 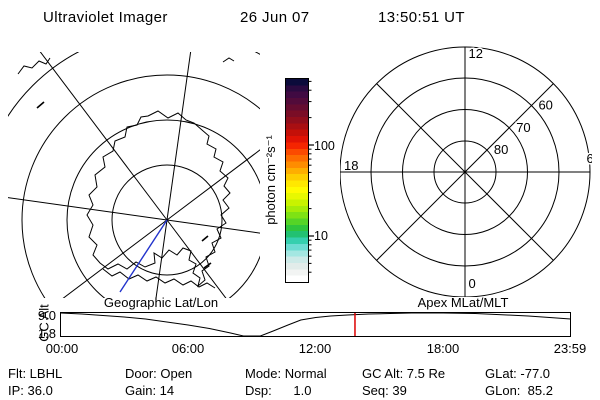 I want to click on xtick-1800: 18:00, so click(x=443, y=348).